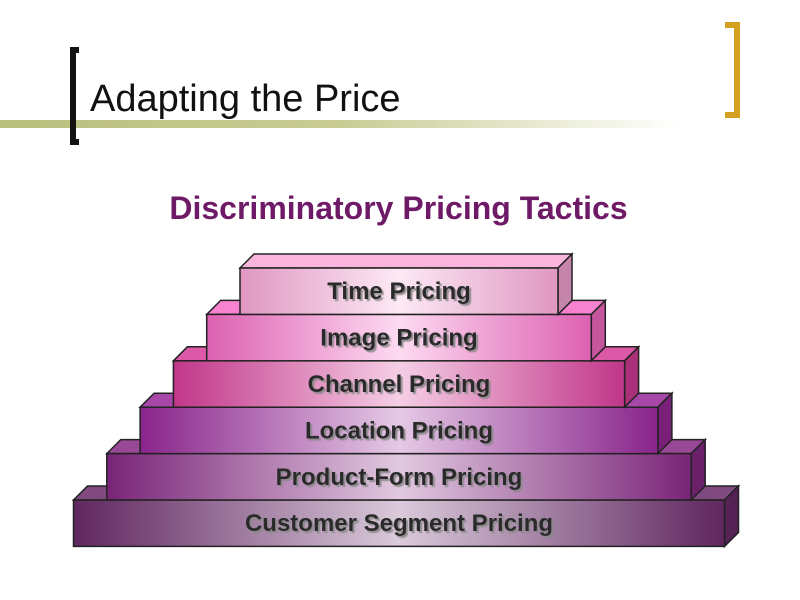  I want to click on slide-subtitle: Discriminatory Pricing Tactics, so click(398, 208).